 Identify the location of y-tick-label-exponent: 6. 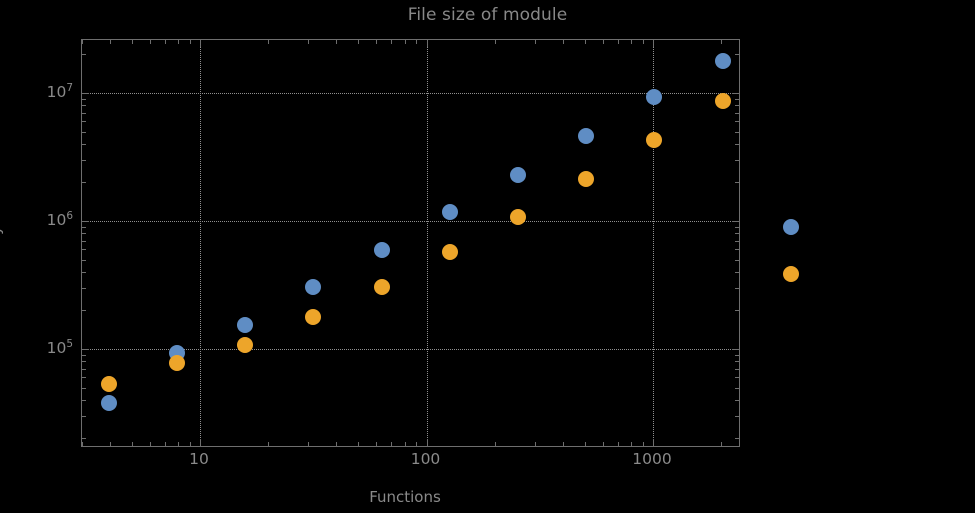
(69, 215).